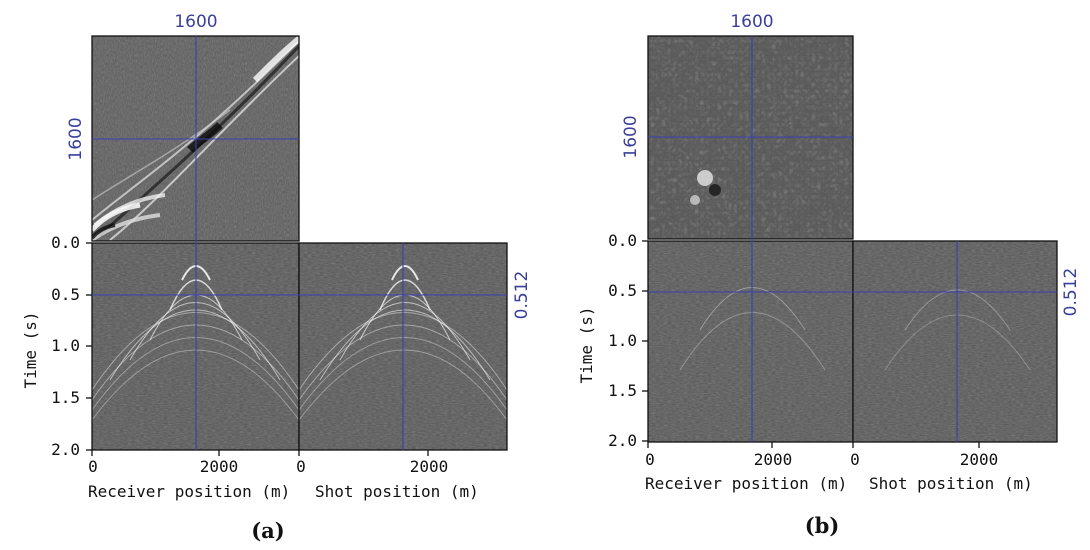 This screenshot has width=1090, height=550. Describe the element at coordinates (622, 340) in the screenshot. I see `panel-b-y-tick: 1.0` at that location.